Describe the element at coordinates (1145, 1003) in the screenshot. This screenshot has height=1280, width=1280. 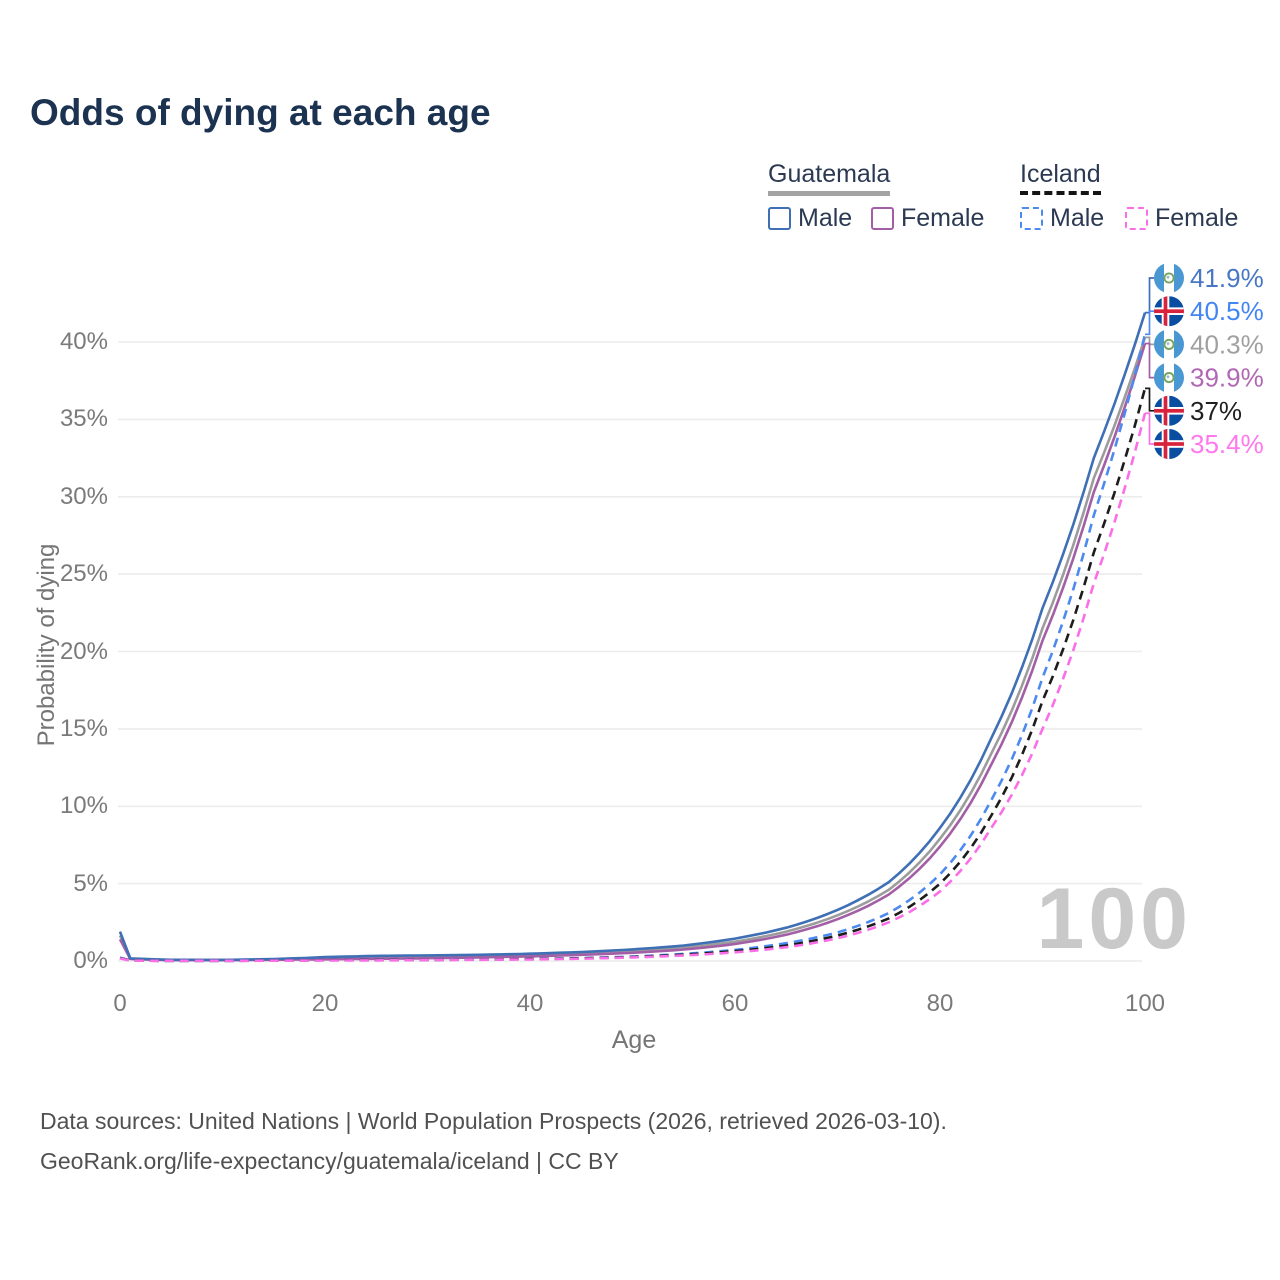
I see `x-tick-100: 100` at that location.